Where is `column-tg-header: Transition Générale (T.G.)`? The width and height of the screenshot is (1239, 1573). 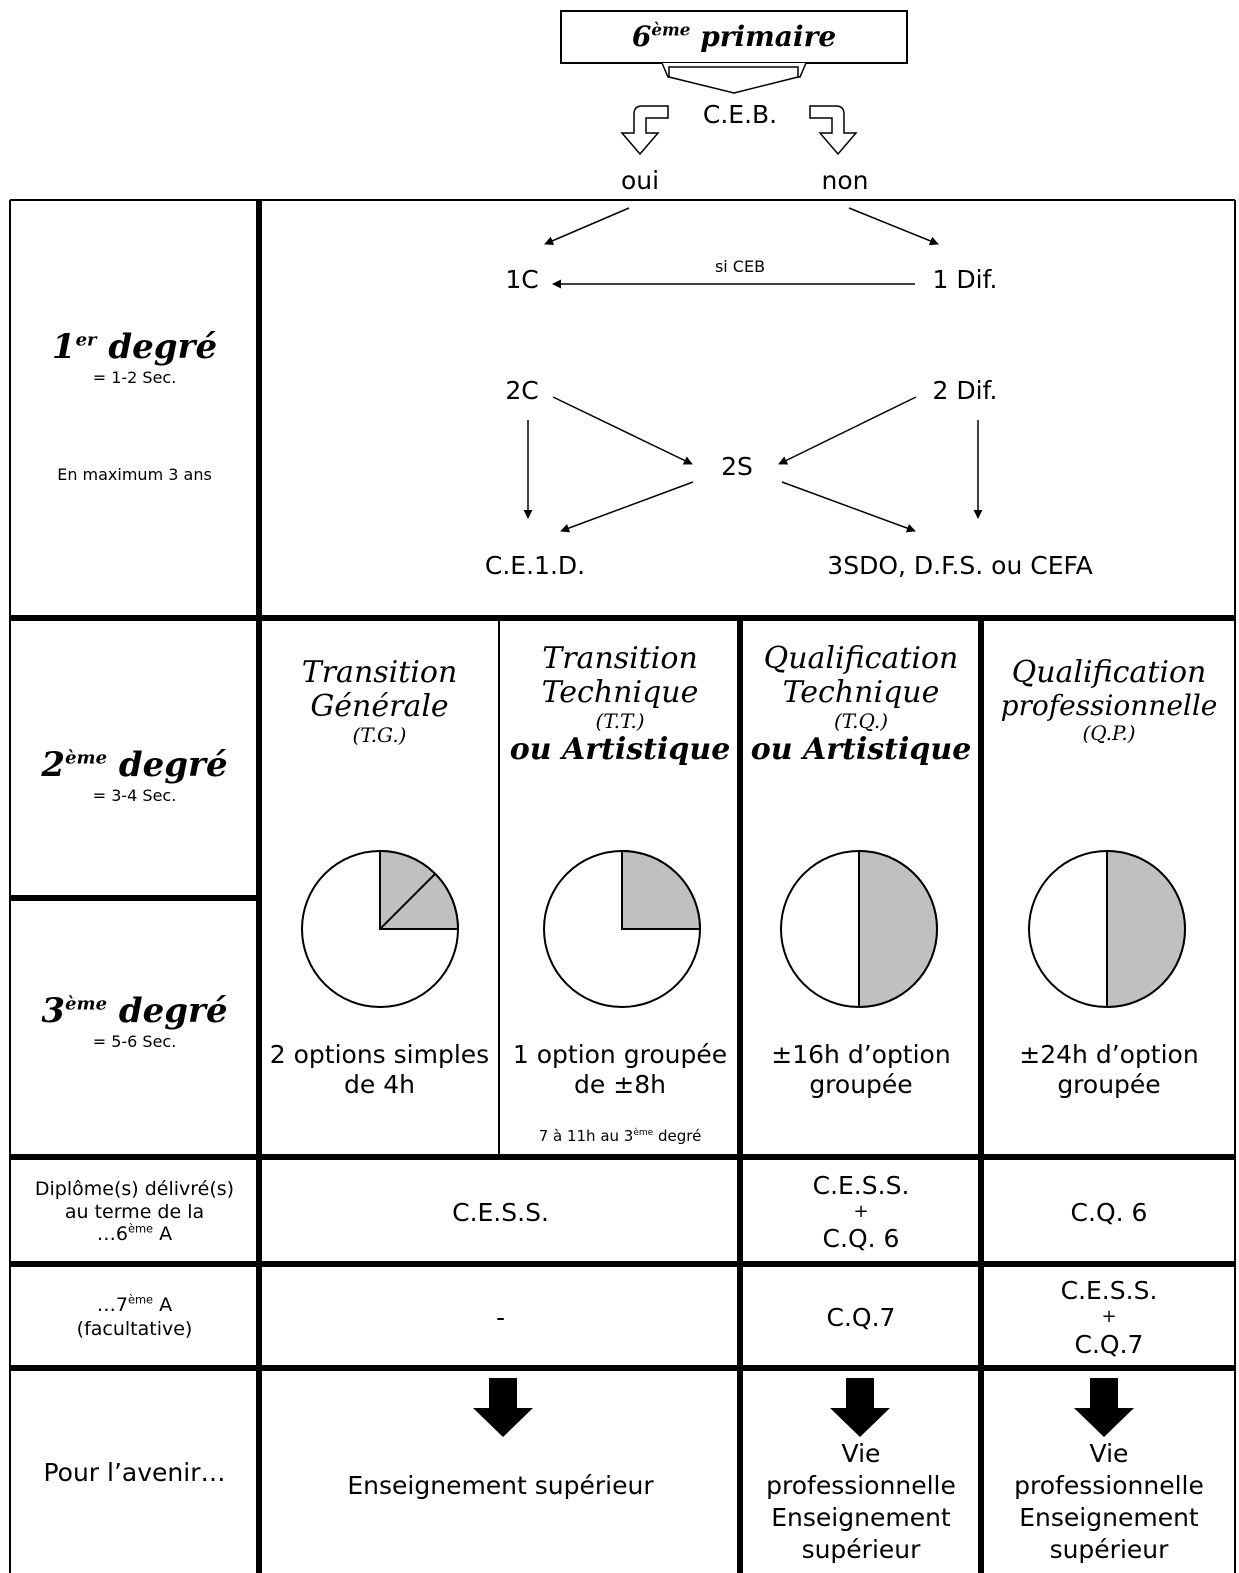
column-tg-header: Transition Générale (T.G.) is located at coordinates (379, 701).